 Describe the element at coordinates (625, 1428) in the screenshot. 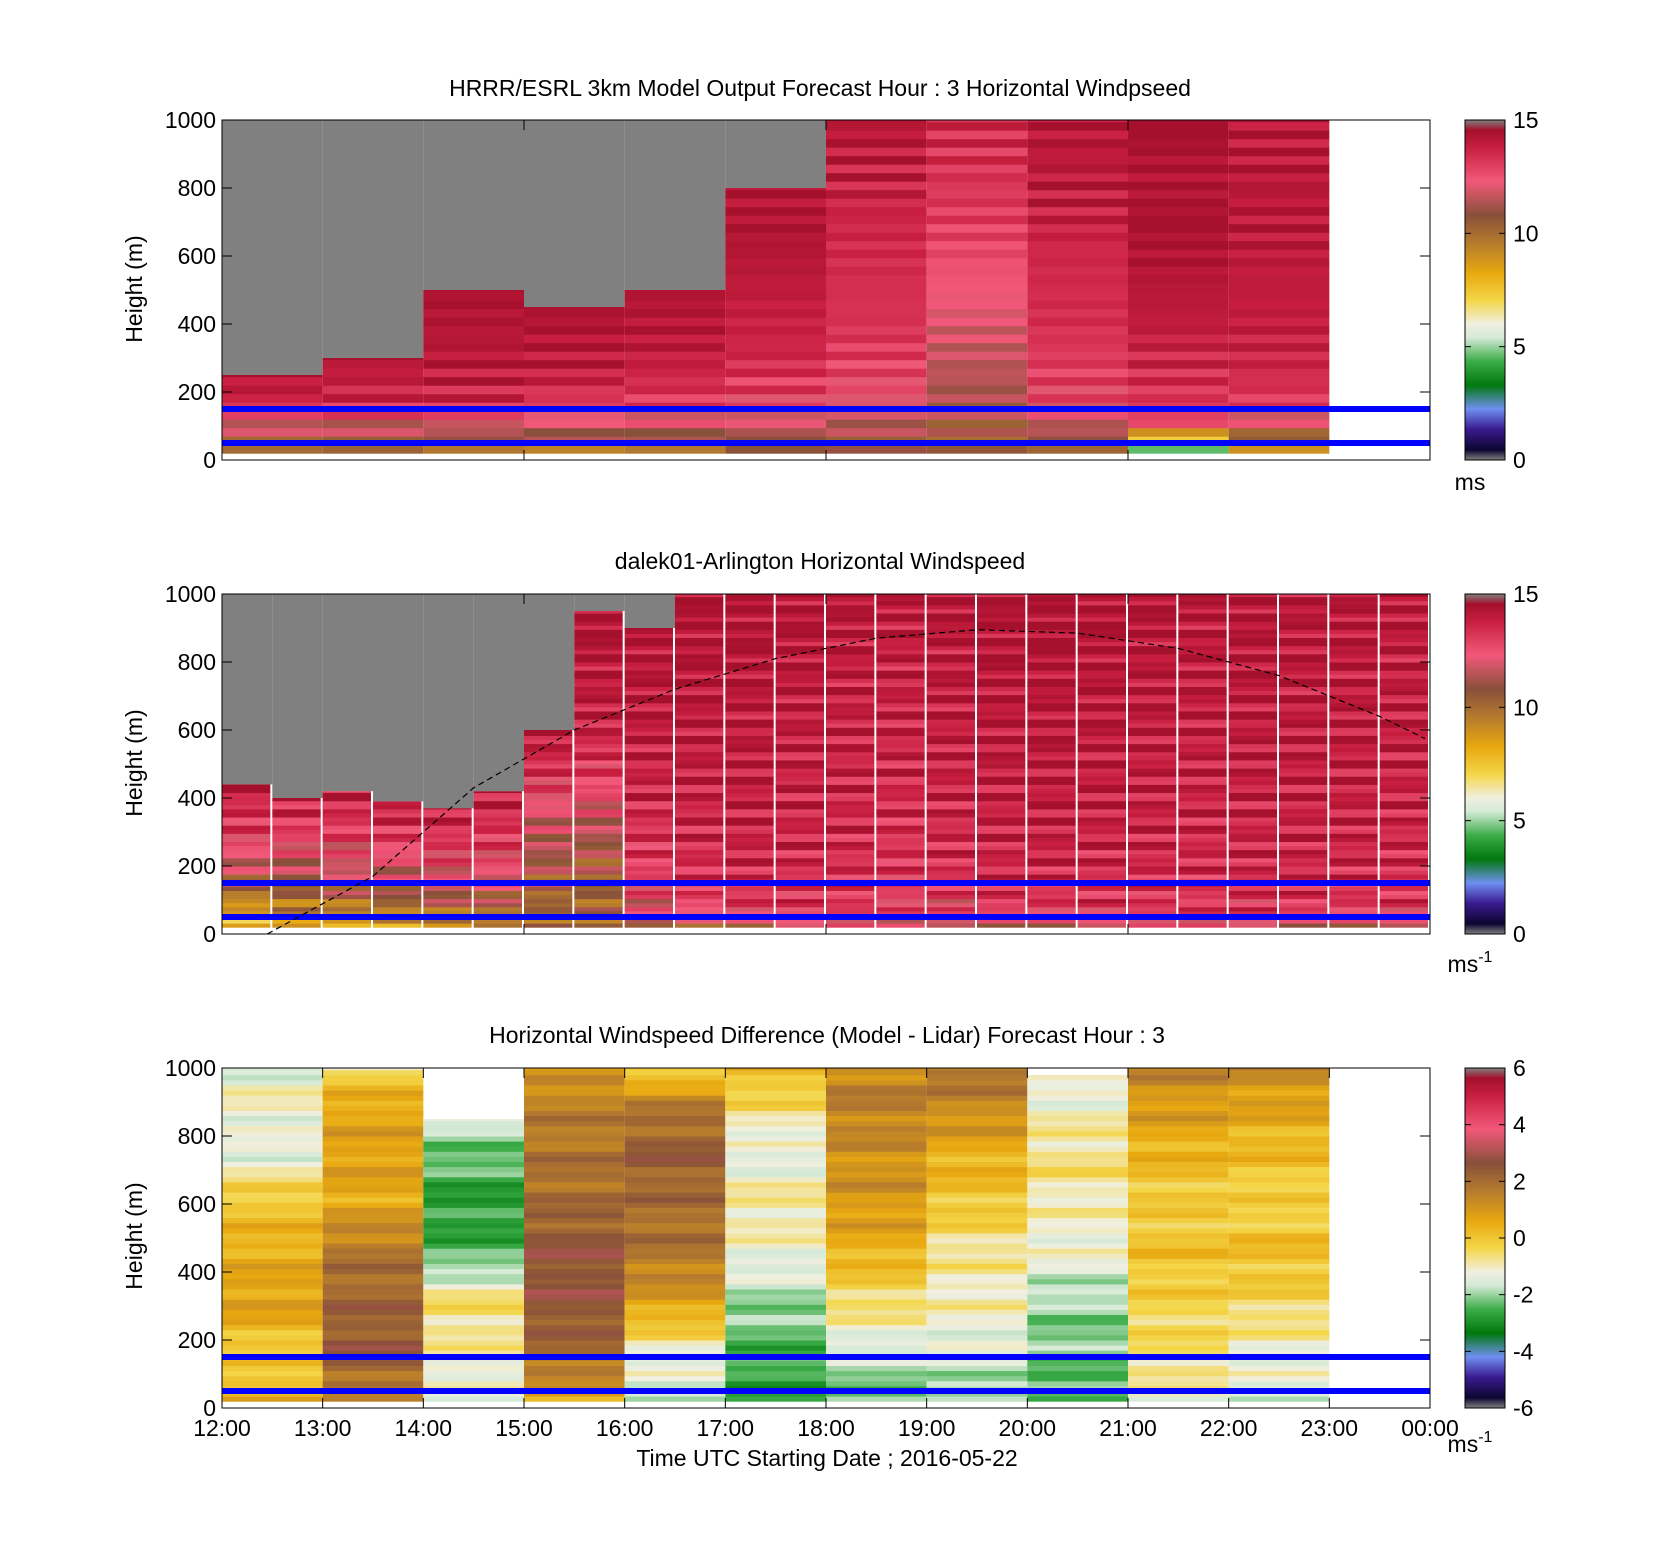

I see `x-tick-label: 16:00` at that location.